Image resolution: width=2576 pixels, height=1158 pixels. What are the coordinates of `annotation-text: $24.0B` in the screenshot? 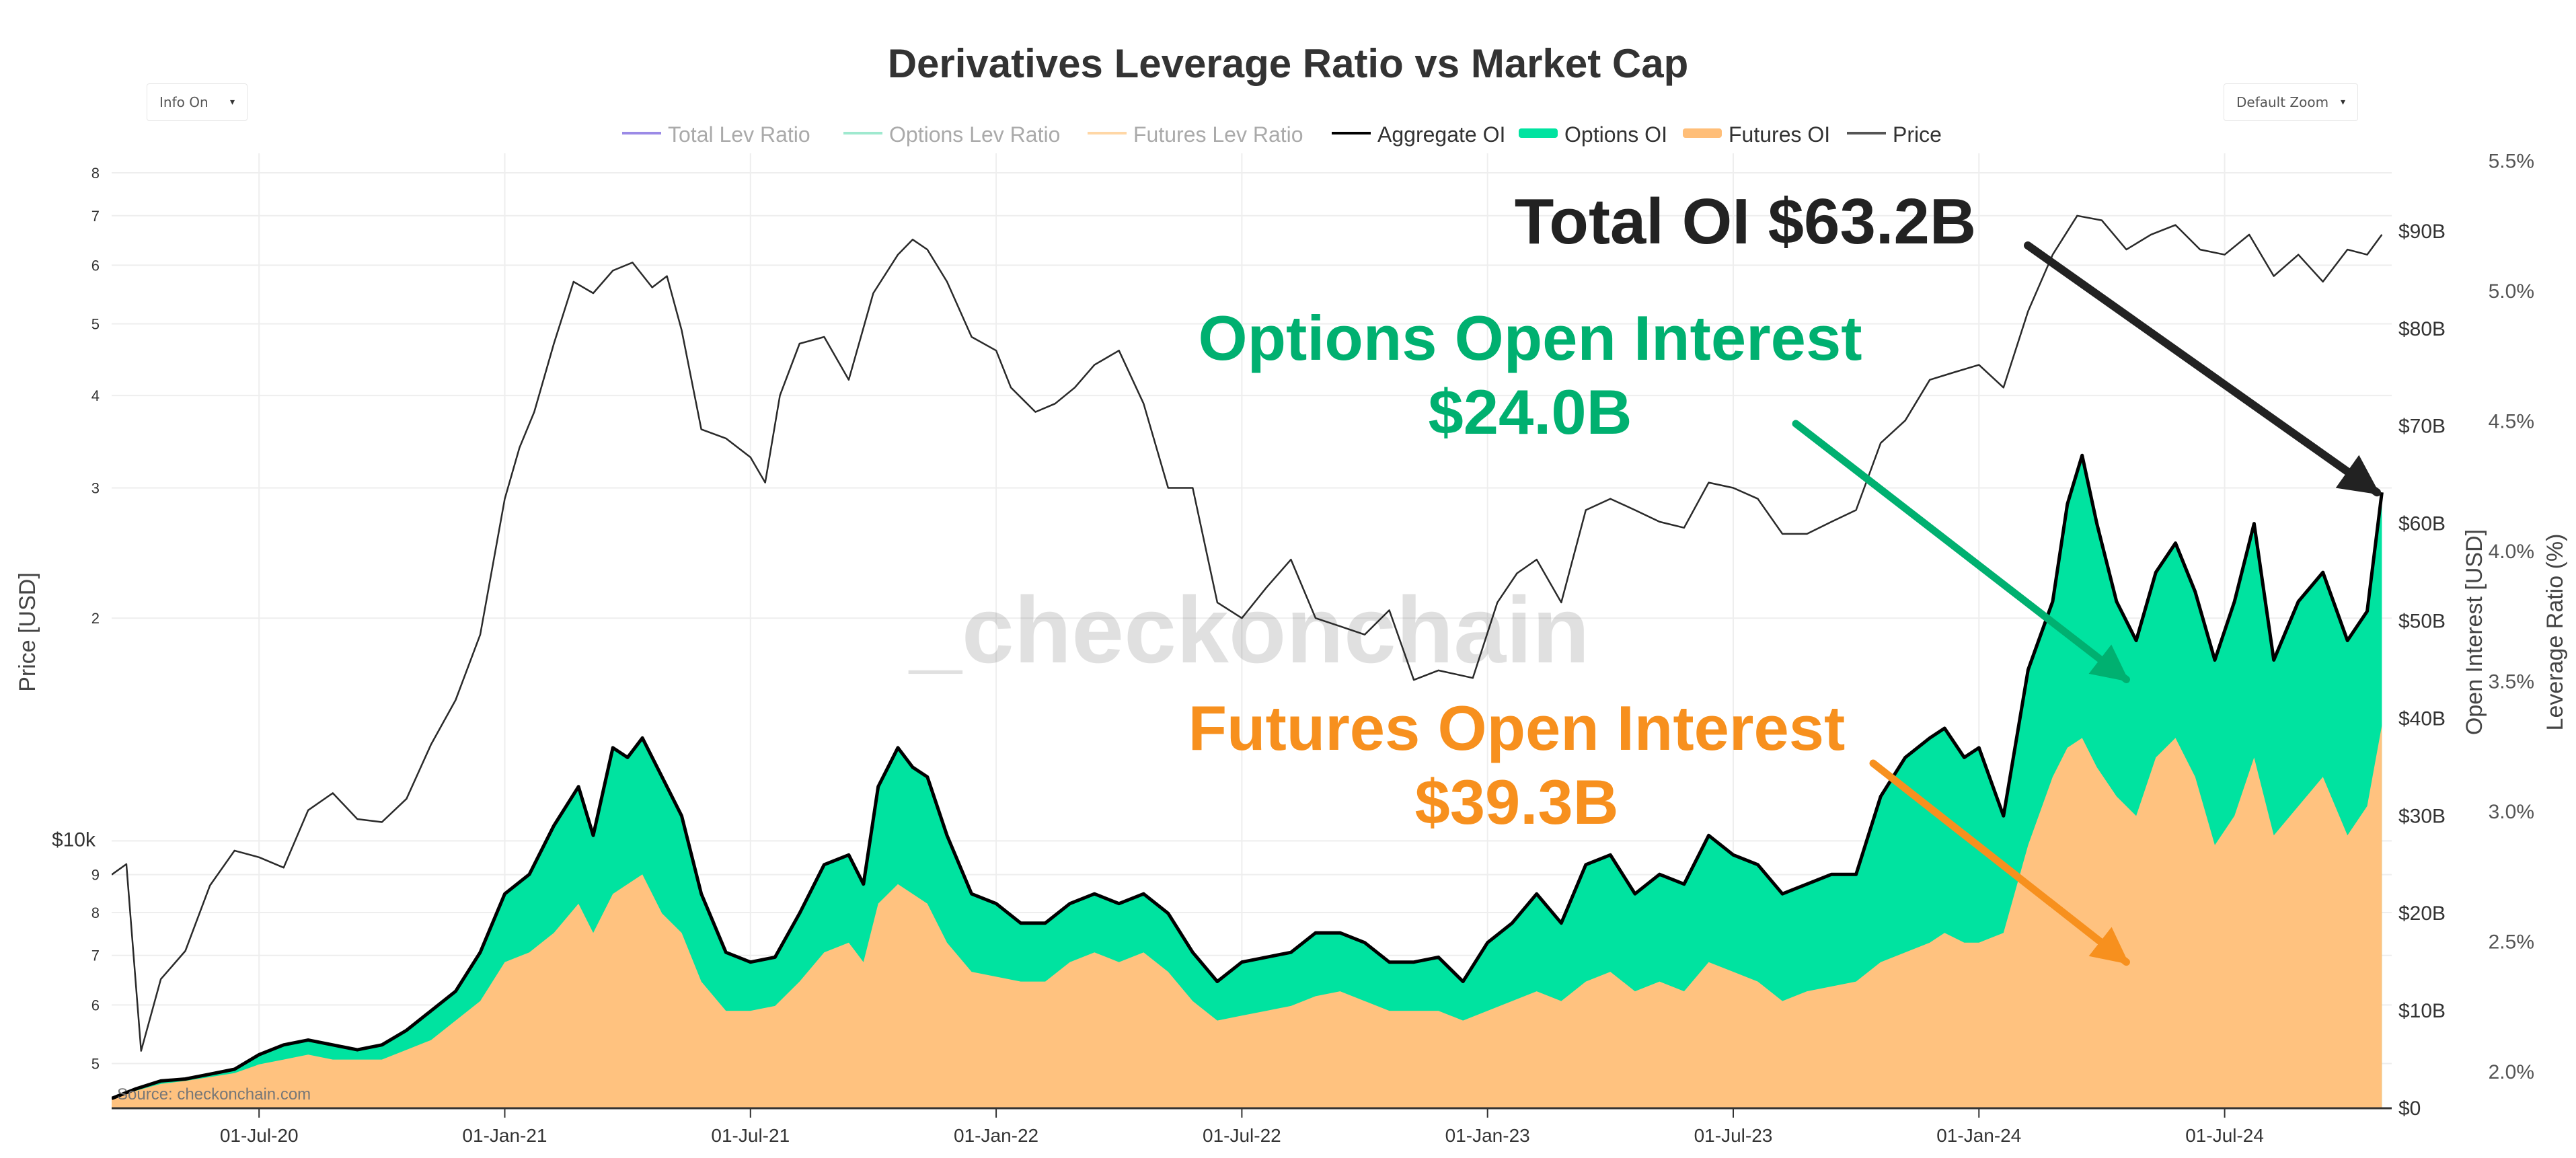 It's located at (1530, 412).